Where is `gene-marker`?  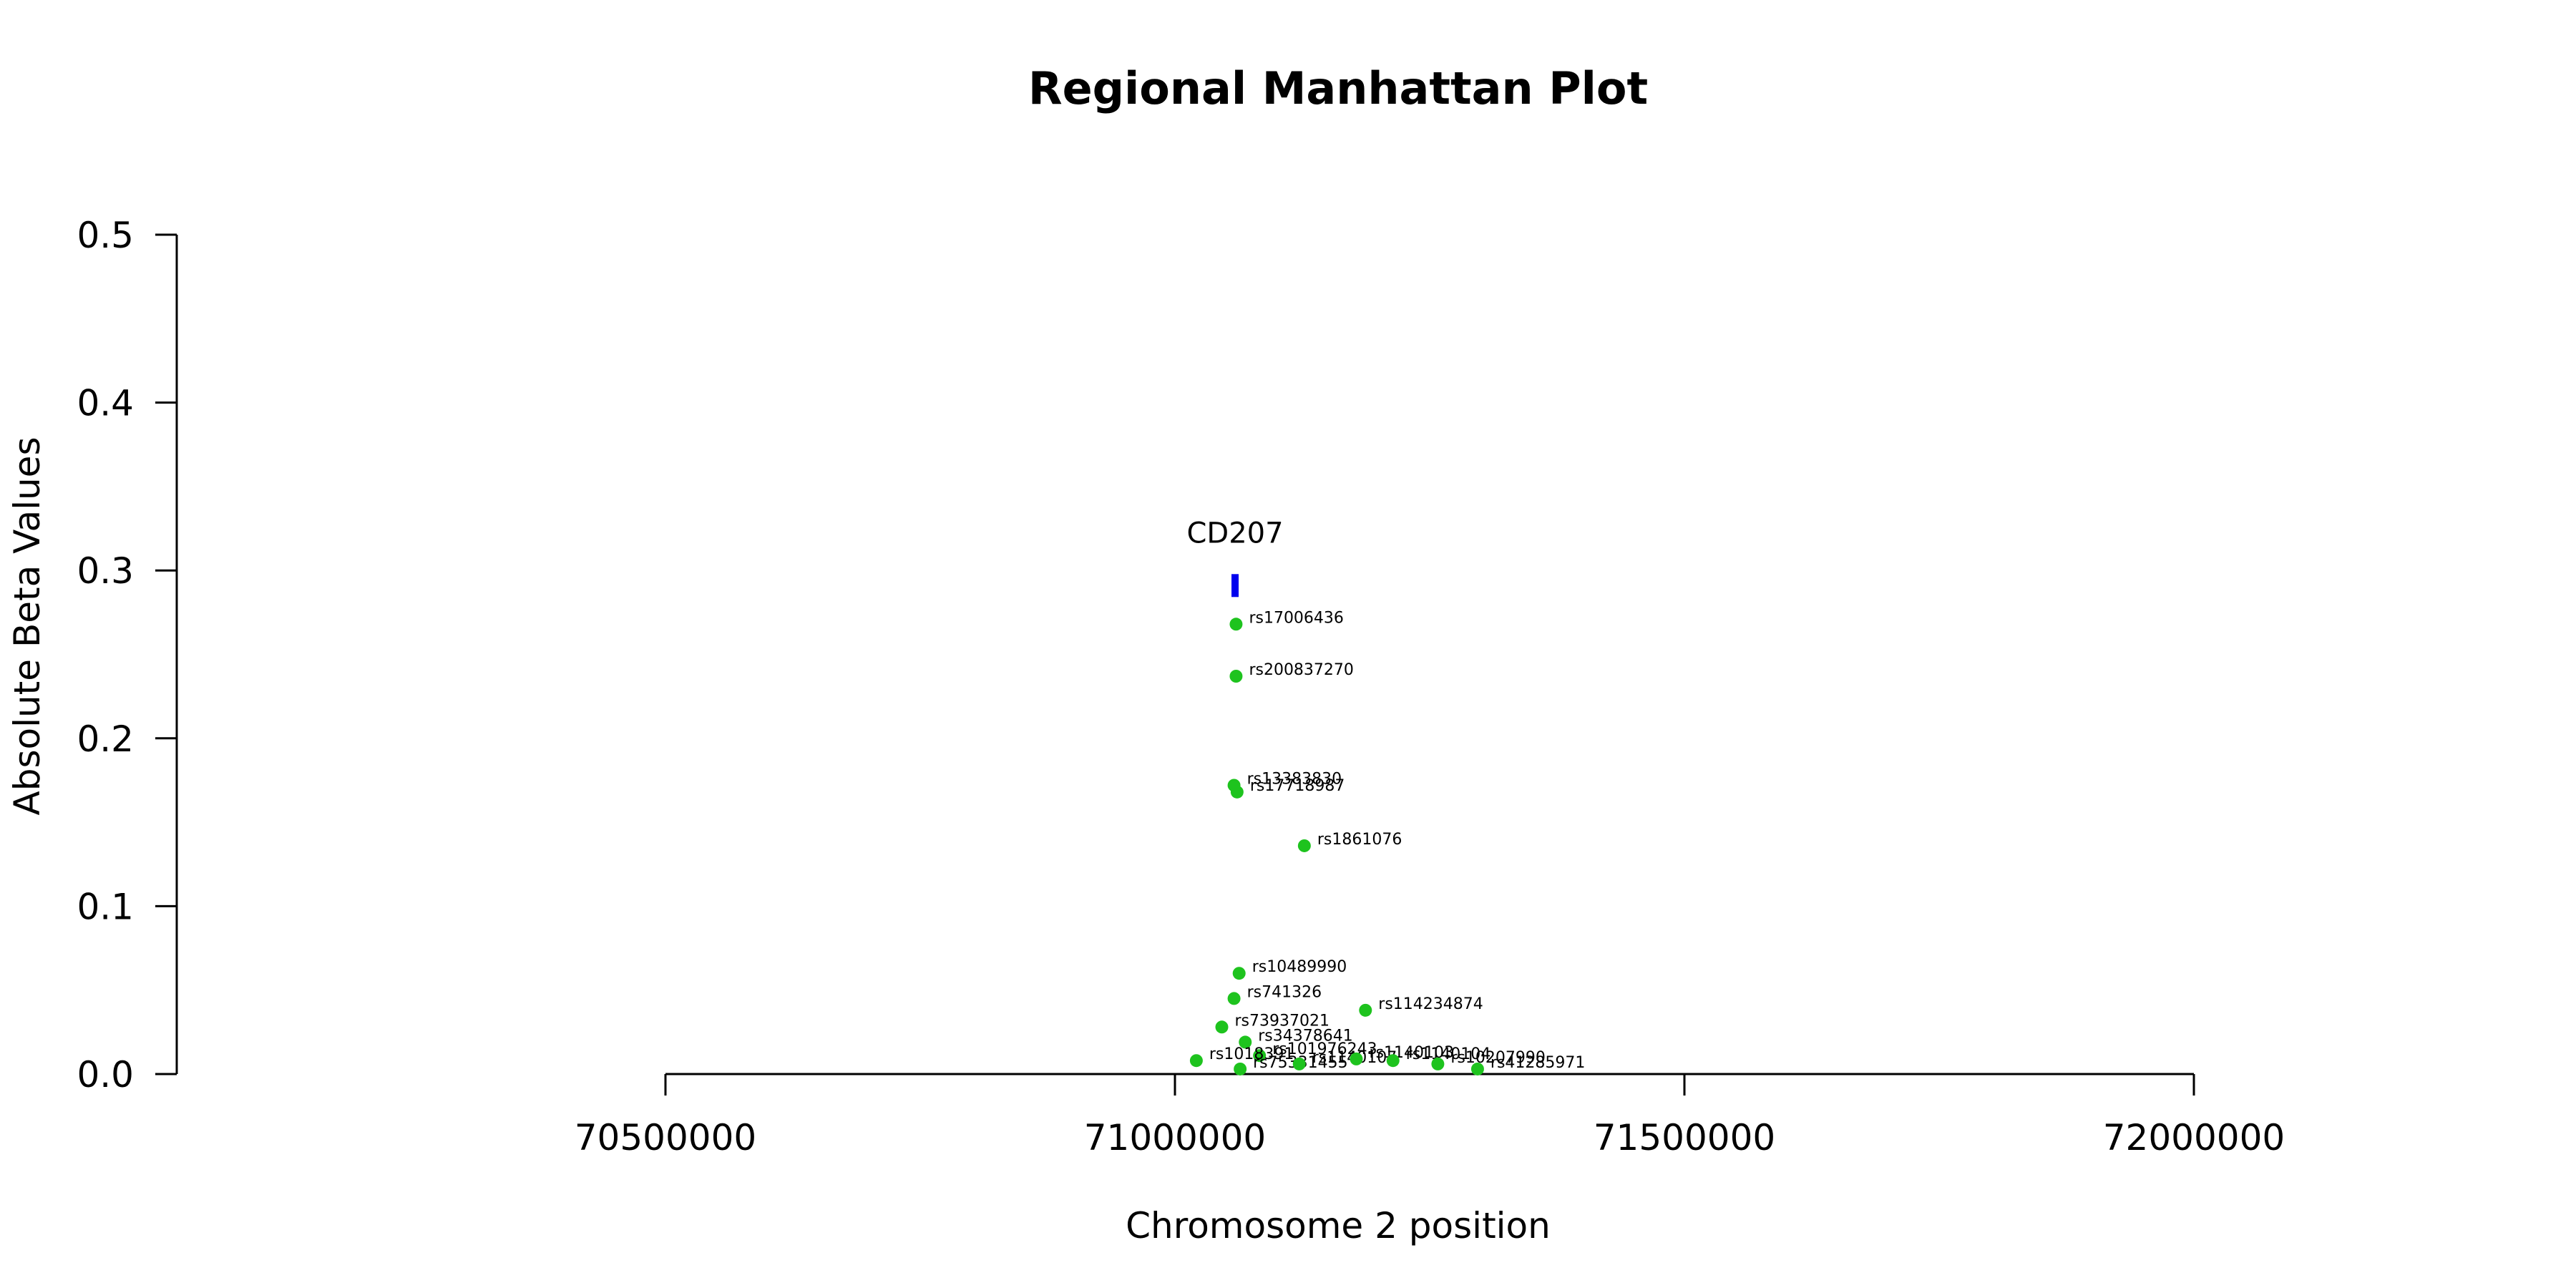
gene-marker is located at coordinates (1235, 585).